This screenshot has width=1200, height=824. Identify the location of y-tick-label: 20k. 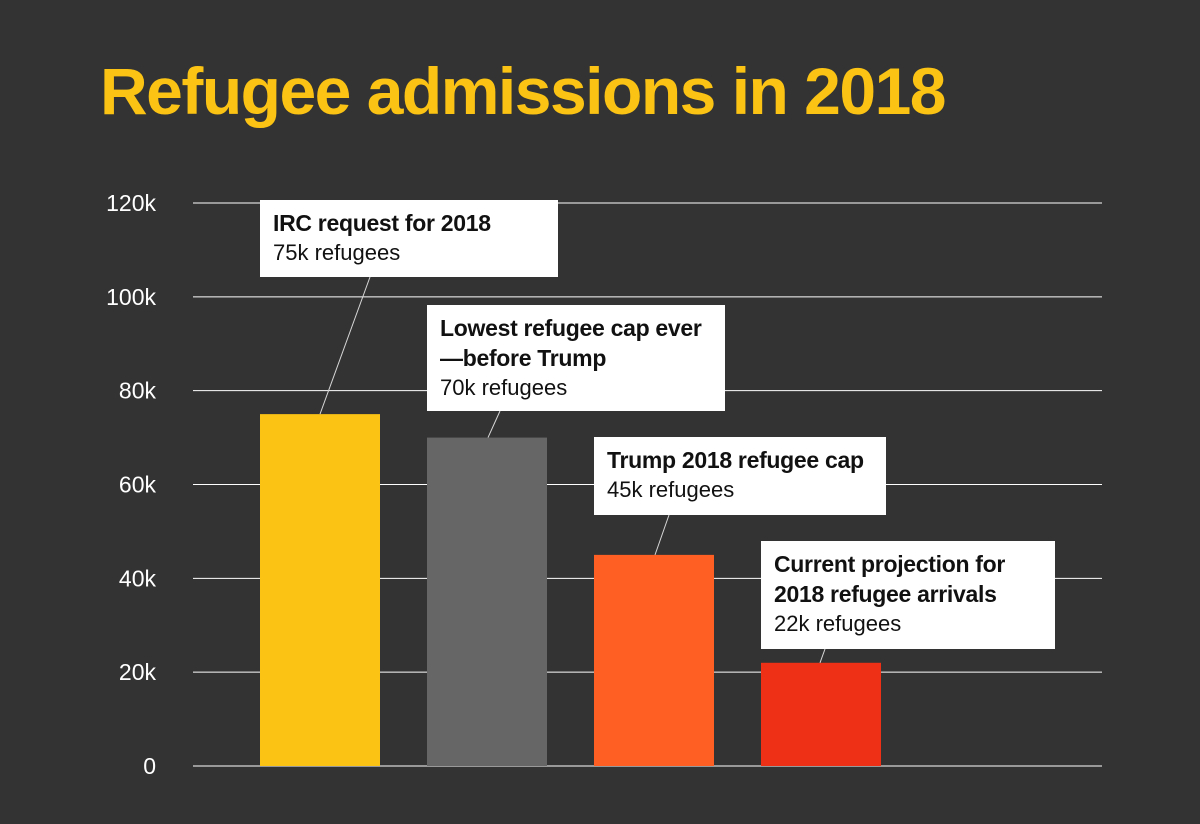
(138, 672).